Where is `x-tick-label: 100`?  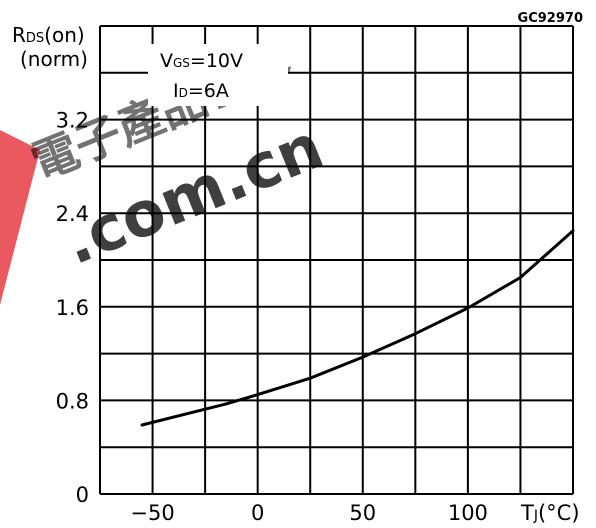 x-tick-label: 100 is located at coordinates (468, 513).